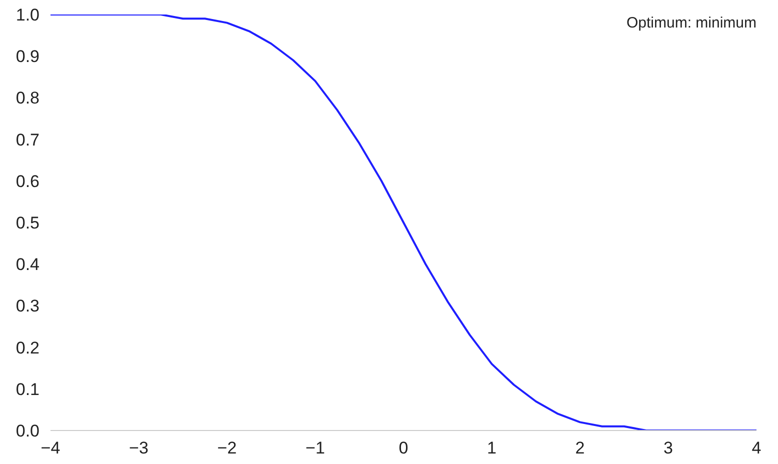  What do you see at coordinates (668, 448) in the screenshot?
I see `x-tick-label: 3` at bounding box center [668, 448].